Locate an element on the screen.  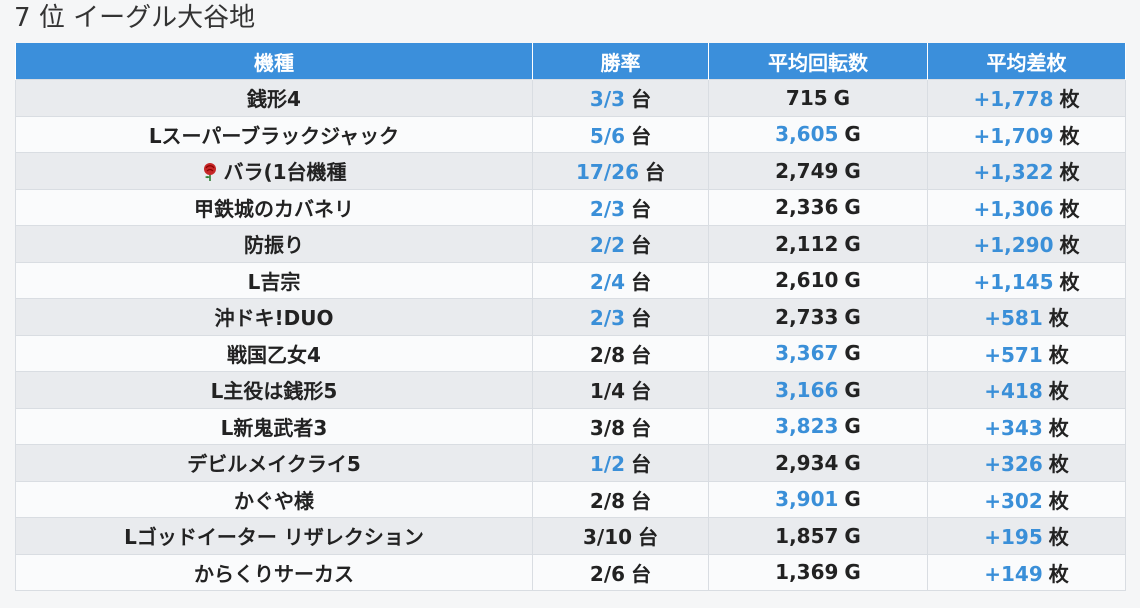
avg-diff-value: +1,290 is located at coordinates (1013, 245).